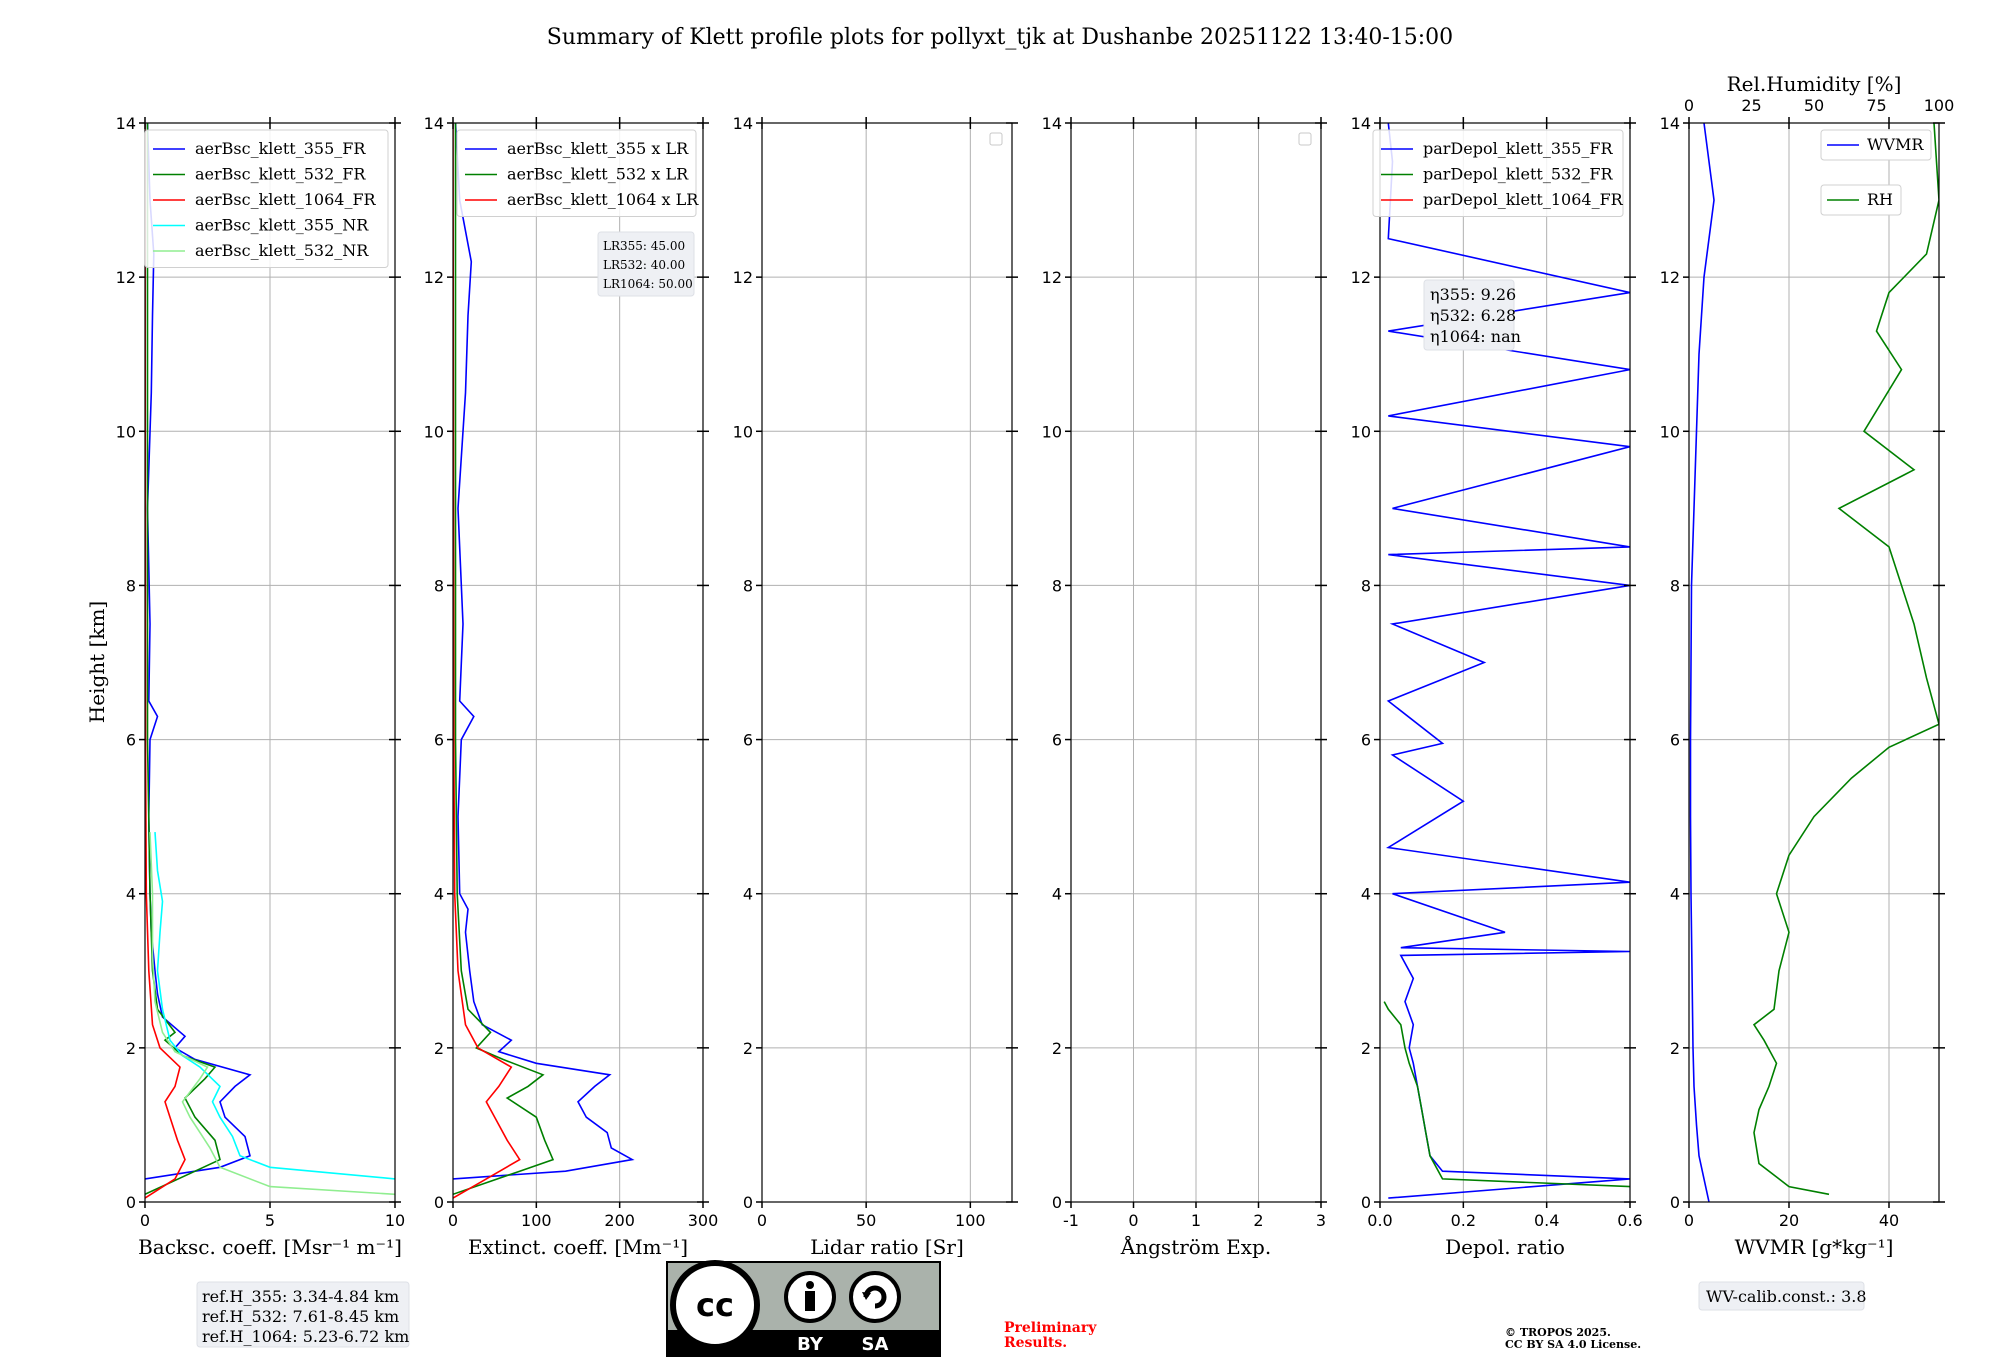 Image resolution: width=2000 pixels, height=1360 pixels. I want to click on x-tick-label: 2, so click(1258, 1220).